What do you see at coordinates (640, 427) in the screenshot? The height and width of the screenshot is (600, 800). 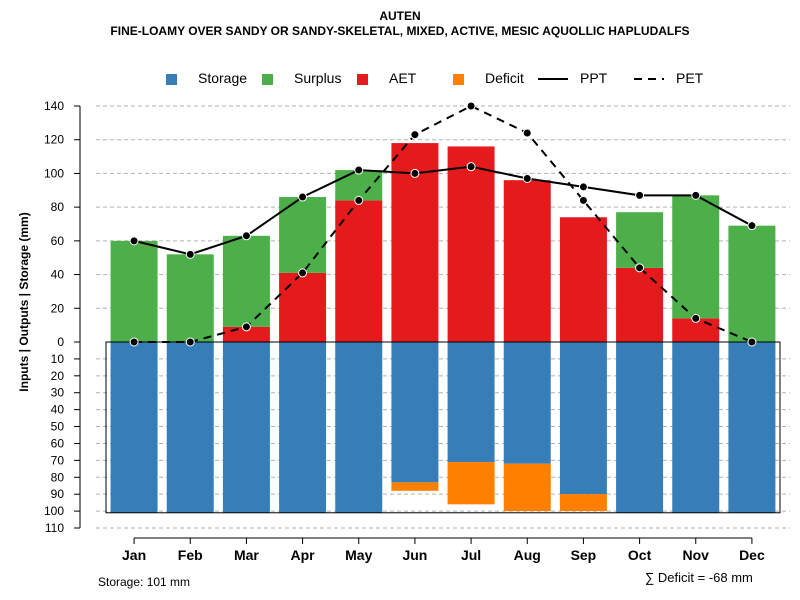 I see `bar-storage-oct` at bounding box center [640, 427].